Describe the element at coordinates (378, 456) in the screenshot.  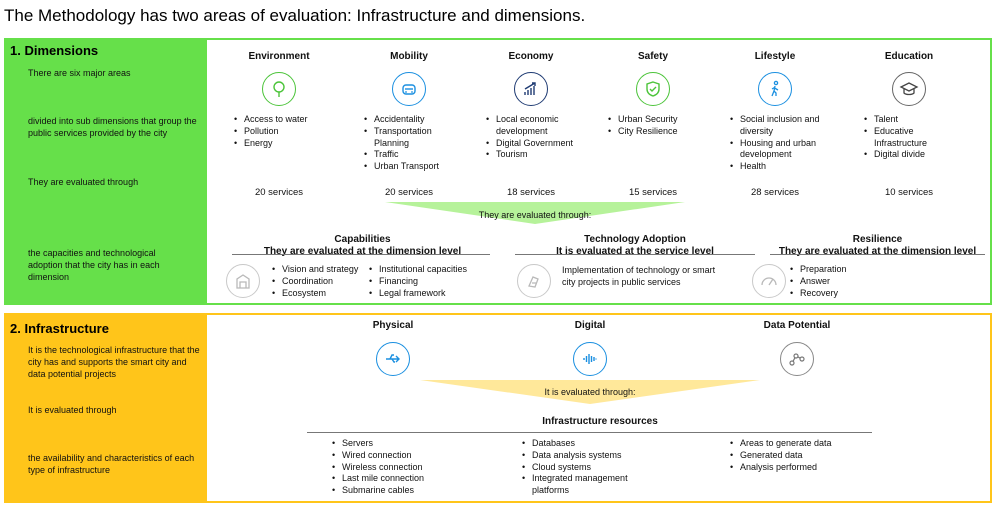
I see `list-item: Wired connection` at that location.